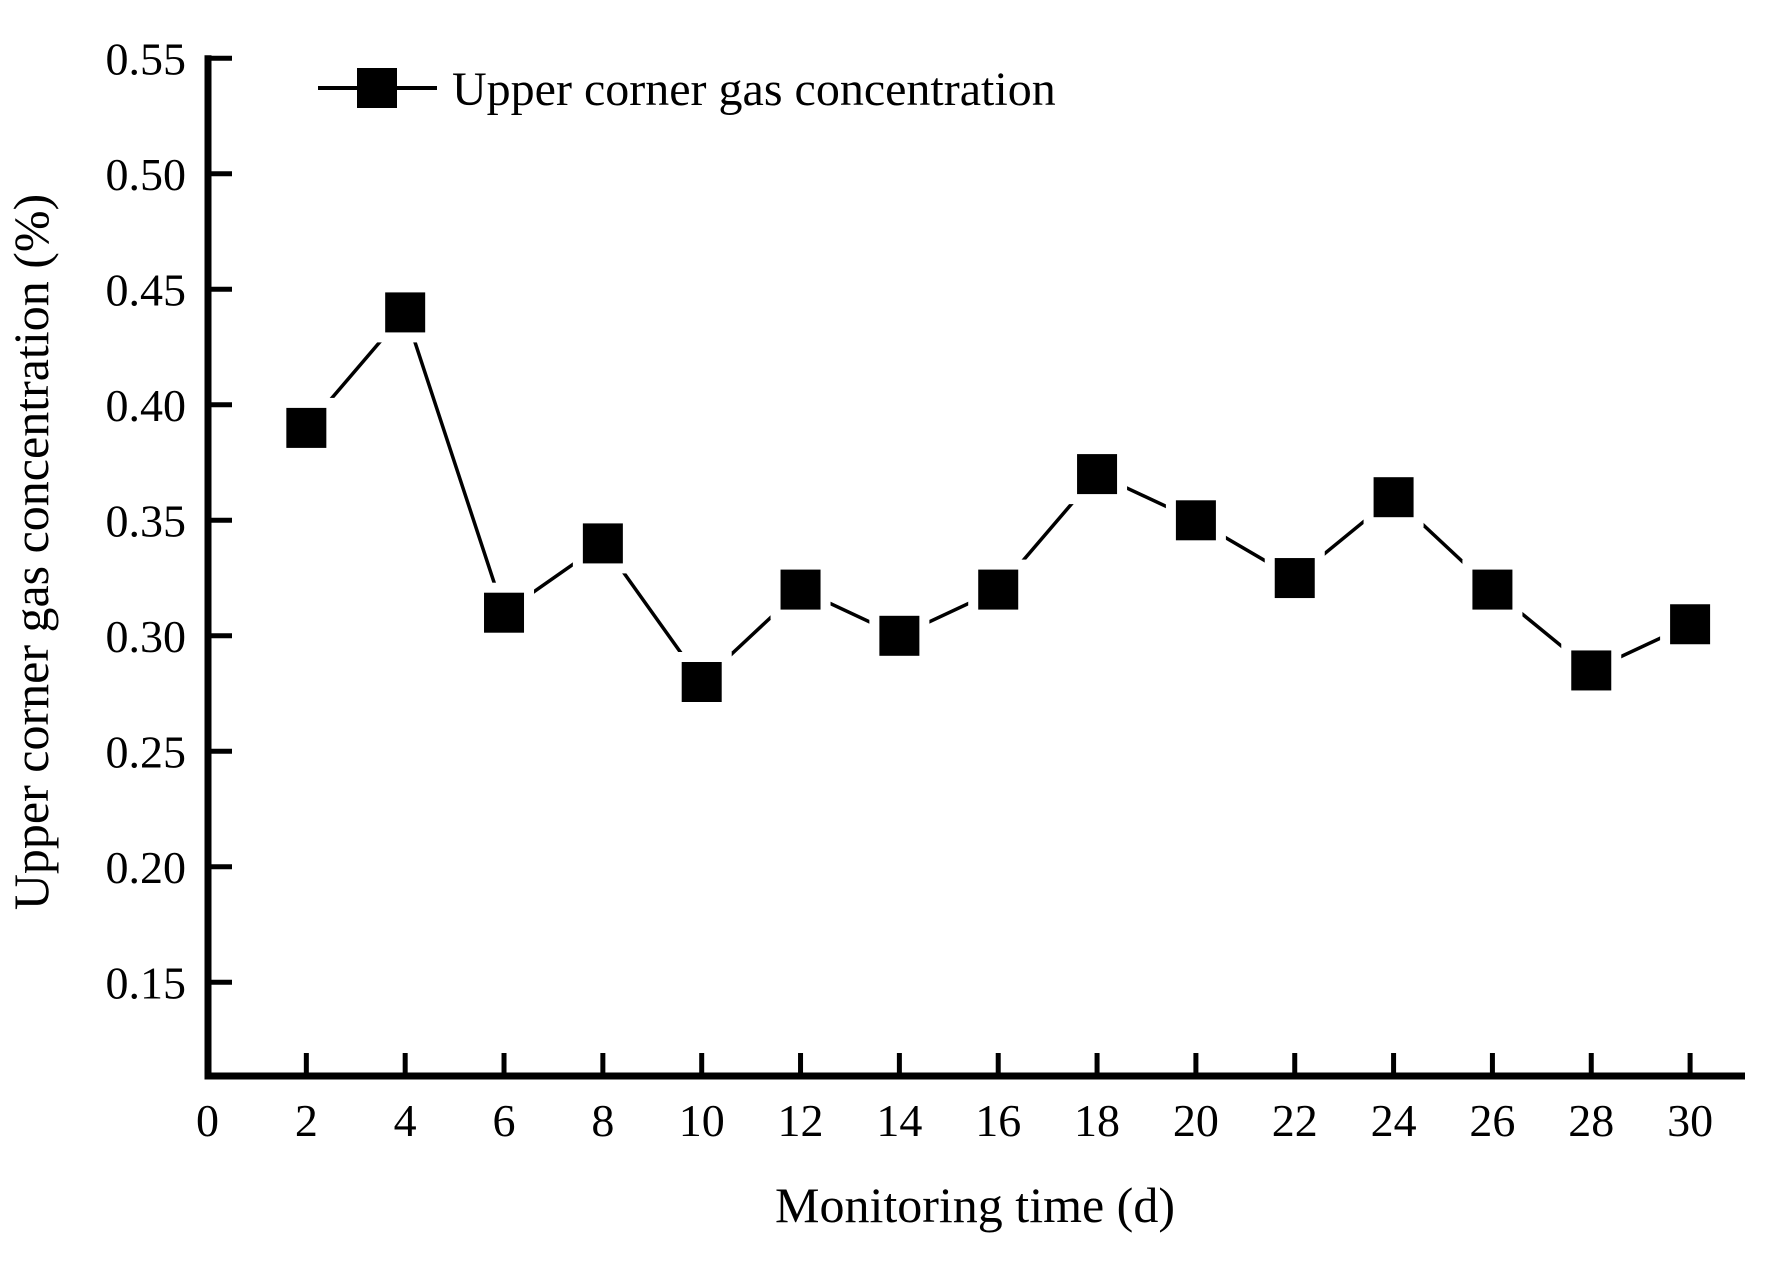  What do you see at coordinates (146, 174) in the screenshot?
I see `y-tick-label: 0.50` at bounding box center [146, 174].